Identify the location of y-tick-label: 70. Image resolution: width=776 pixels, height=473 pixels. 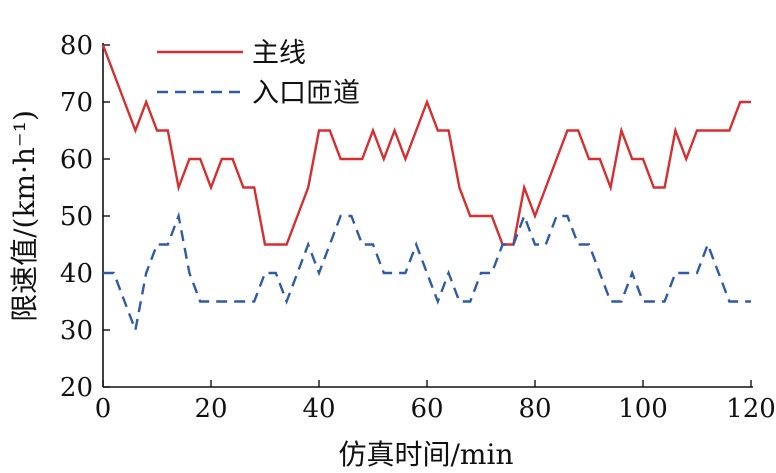
(76, 103).